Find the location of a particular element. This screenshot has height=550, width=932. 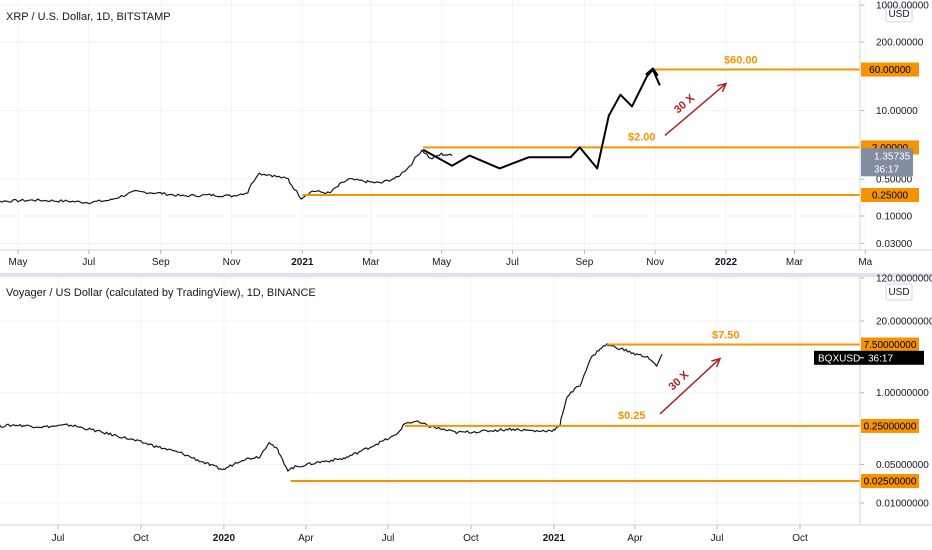

voyager-currency-text: USD is located at coordinates (898, 292).